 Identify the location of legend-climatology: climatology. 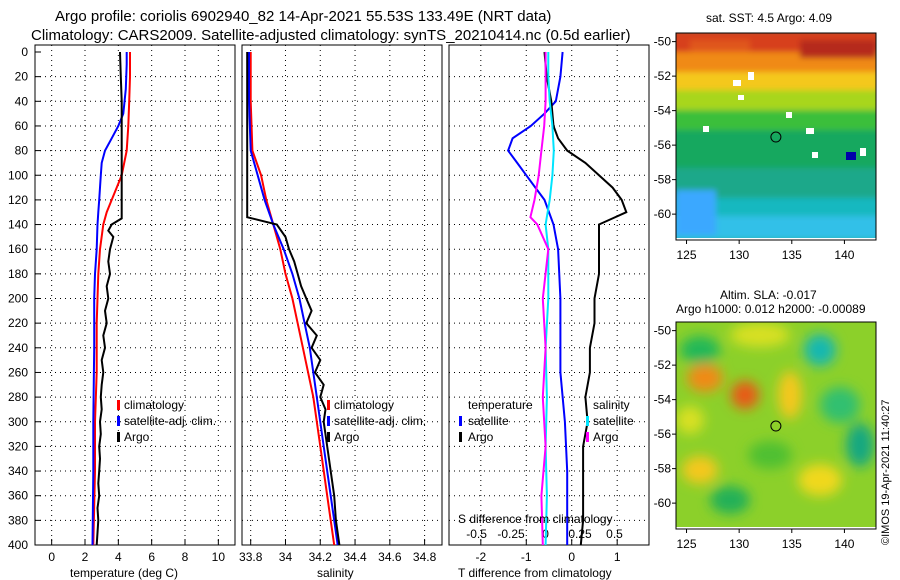
(364, 405).